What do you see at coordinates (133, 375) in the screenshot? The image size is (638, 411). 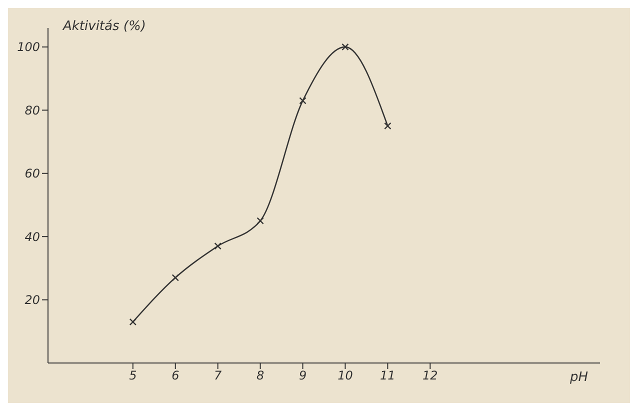 I see `x-tick-label: 5` at bounding box center [133, 375].